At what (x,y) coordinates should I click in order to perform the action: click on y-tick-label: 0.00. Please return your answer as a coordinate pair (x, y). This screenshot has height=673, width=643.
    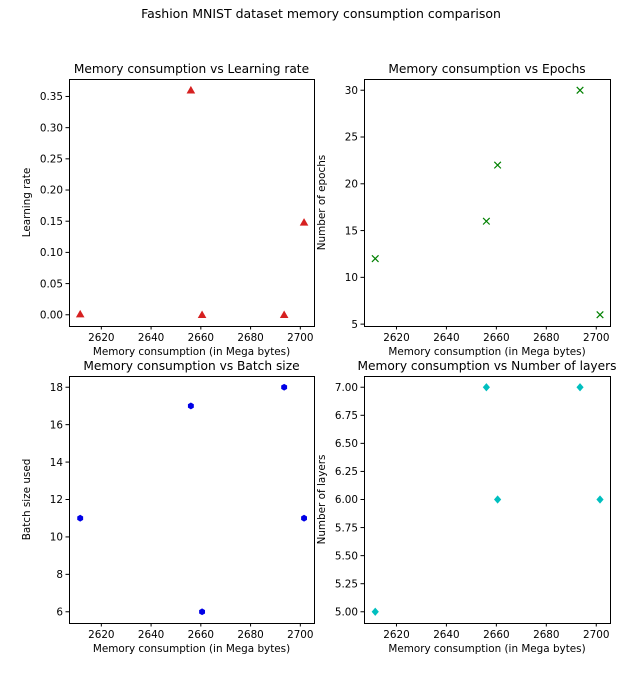
    Looking at the image, I should click on (51, 315).